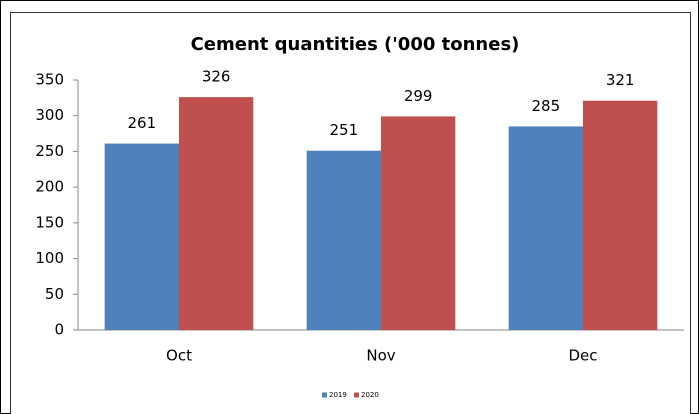  I want to click on x-tick-label: Nov, so click(380, 356).